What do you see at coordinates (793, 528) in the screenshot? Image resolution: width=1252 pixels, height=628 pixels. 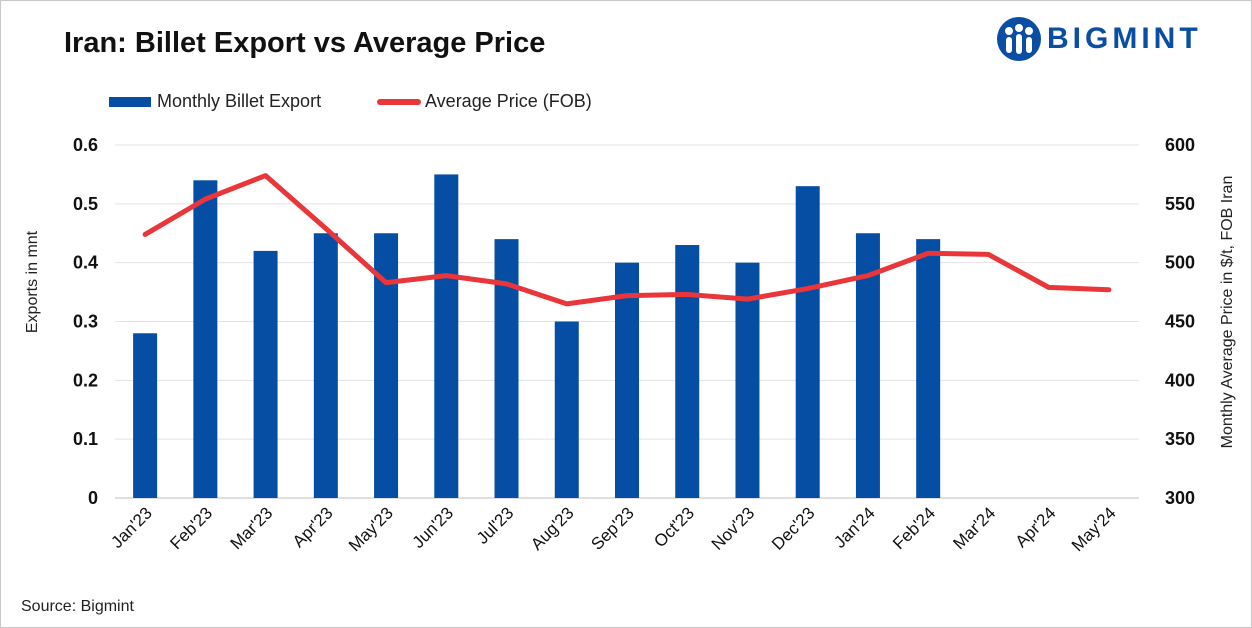 I see `x-tick-label: Dec'23` at bounding box center [793, 528].